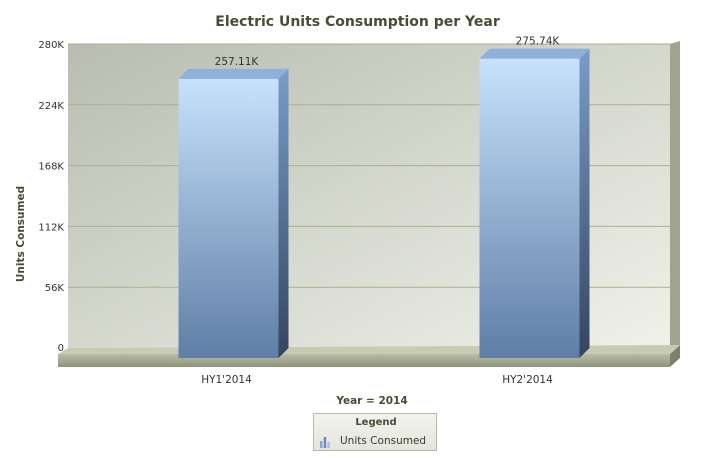 The width and height of the screenshot is (715, 458). I want to click on y-tick-label: 0, so click(61, 348).